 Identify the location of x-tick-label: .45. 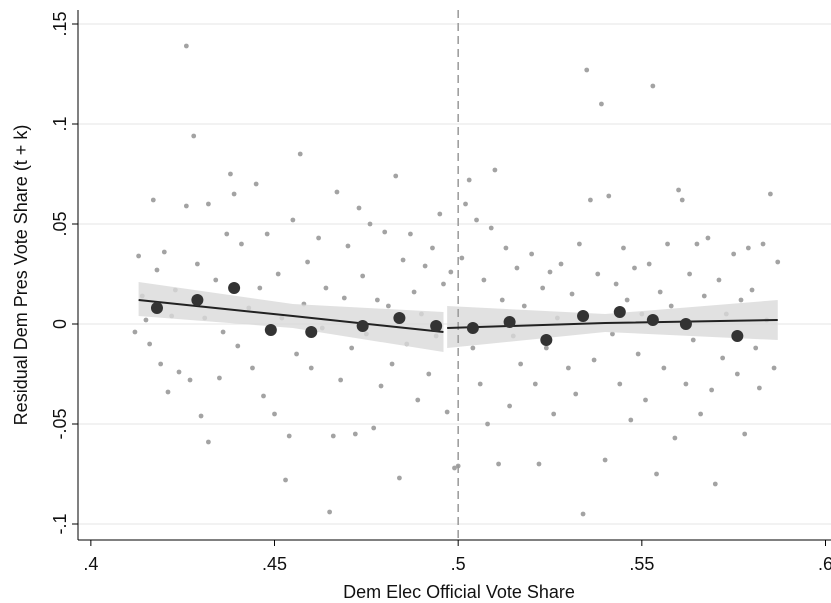
(274, 564).